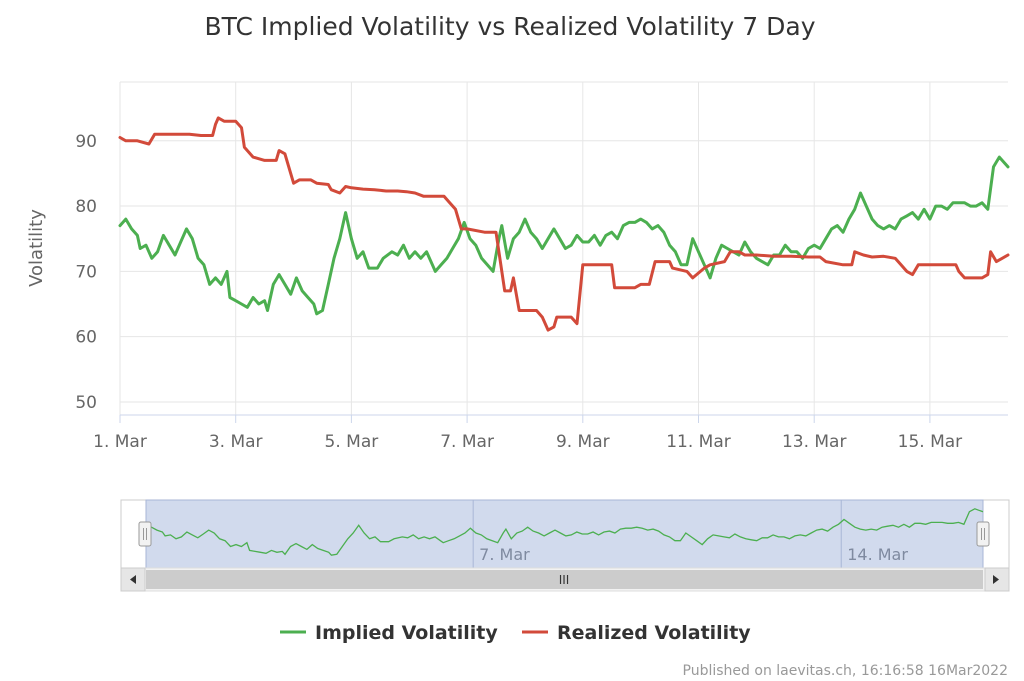 This screenshot has height=681, width=1024. Describe the element at coordinates (654, 633) in the screenshot. I see `legend-label-realized: Realized Volatility` at that location.